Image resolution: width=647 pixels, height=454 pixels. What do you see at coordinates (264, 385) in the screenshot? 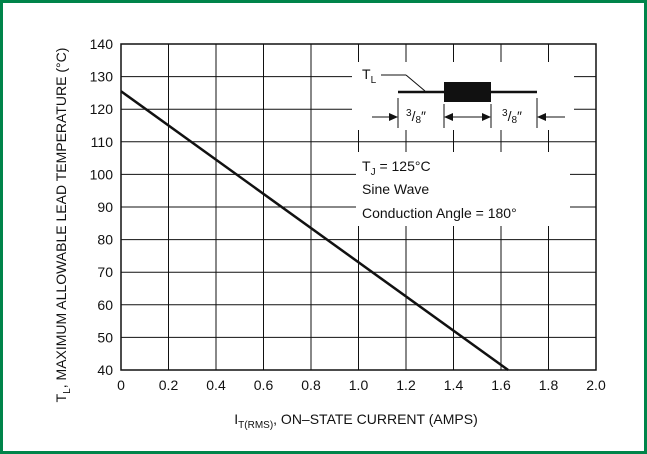
I see `x-tick-label: 0.6` at bounding box center [264, 385].